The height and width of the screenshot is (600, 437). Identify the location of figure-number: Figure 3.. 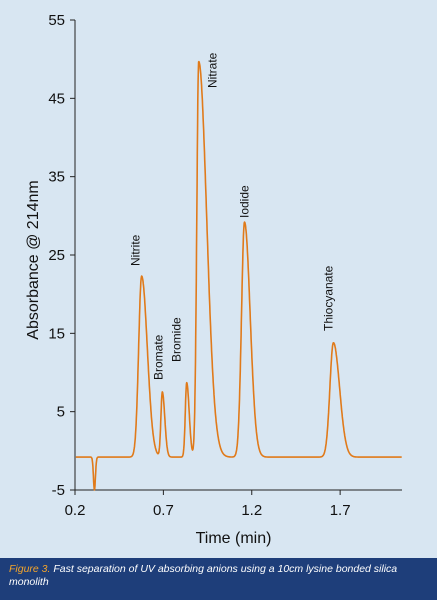
(30, 569).